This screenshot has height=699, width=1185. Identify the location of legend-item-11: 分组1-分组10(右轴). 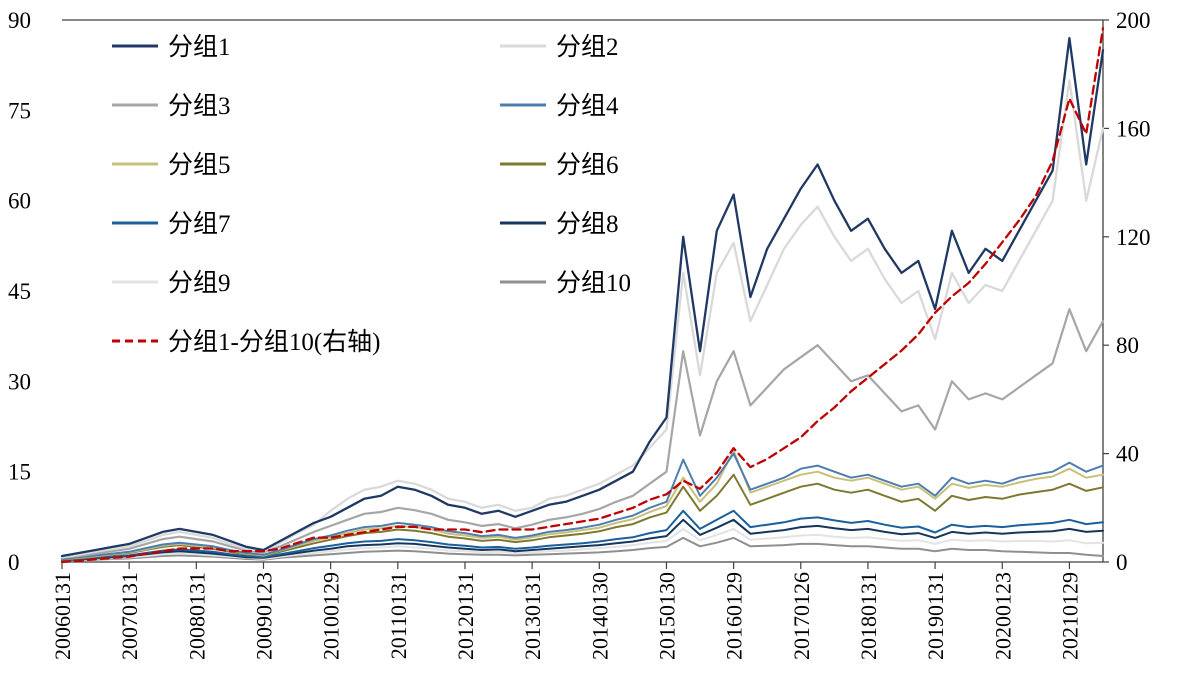
(246, 342).